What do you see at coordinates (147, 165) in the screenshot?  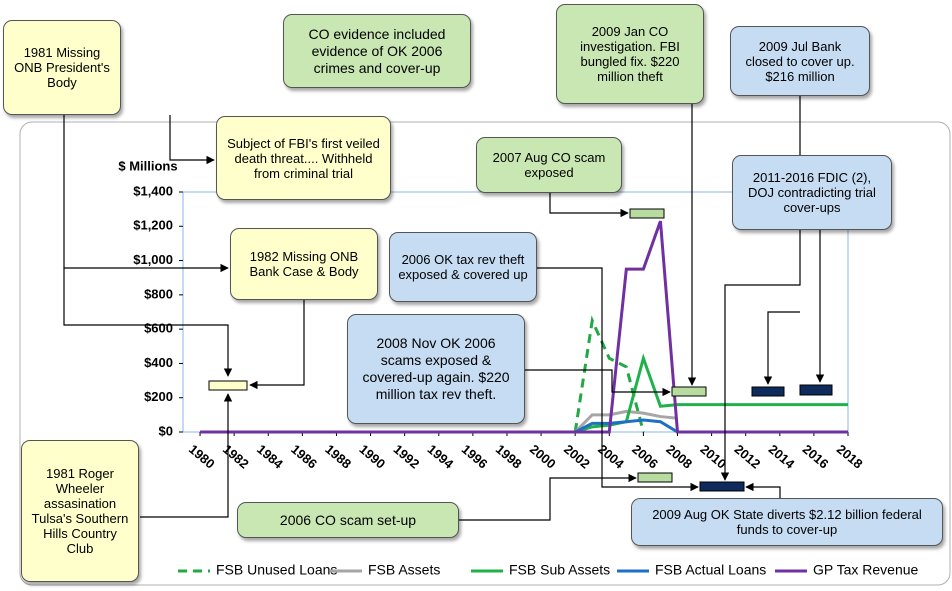 I see `y-axis-title: $ Millions` at bounding box center [147, 165].